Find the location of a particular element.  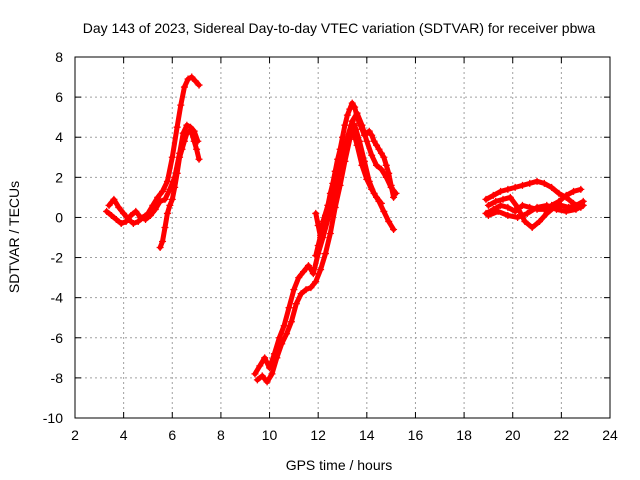

x-tick-label: 24 is located at coordinates (610, 435).